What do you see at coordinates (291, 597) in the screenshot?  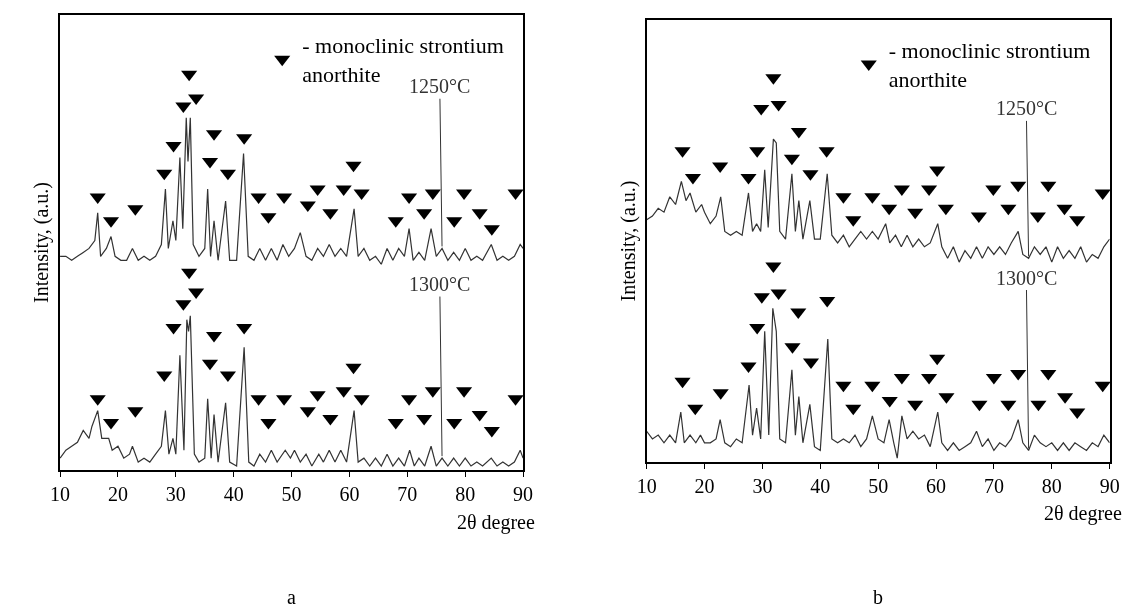 I see `text: a` at bounding box center [291, 597].